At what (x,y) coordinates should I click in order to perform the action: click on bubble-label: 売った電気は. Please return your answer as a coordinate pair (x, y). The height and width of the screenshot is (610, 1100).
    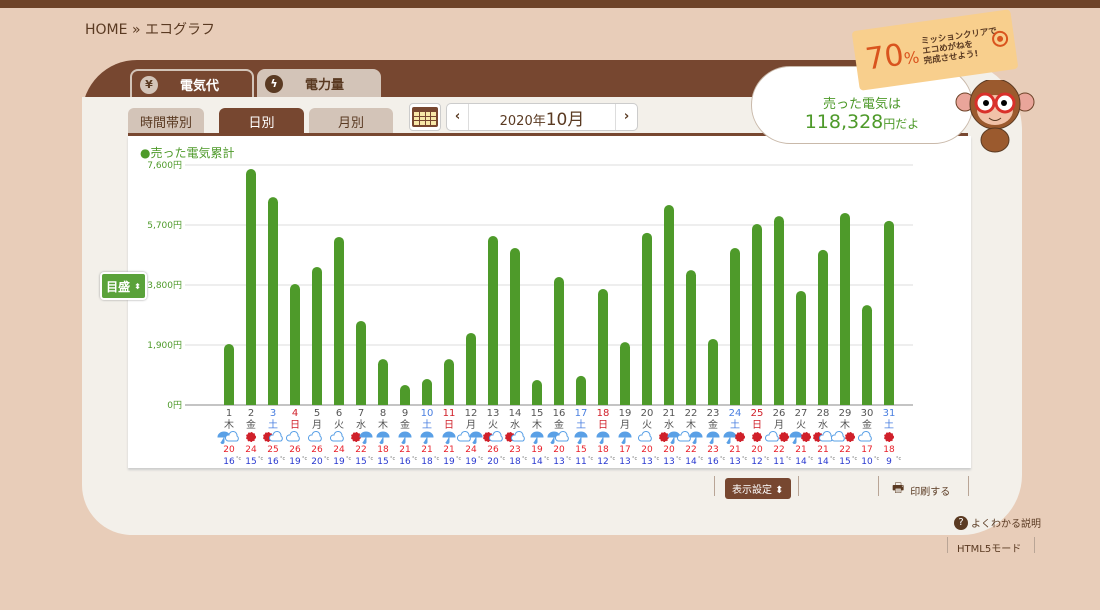
    Looking at the image, I should click on (861, 104).